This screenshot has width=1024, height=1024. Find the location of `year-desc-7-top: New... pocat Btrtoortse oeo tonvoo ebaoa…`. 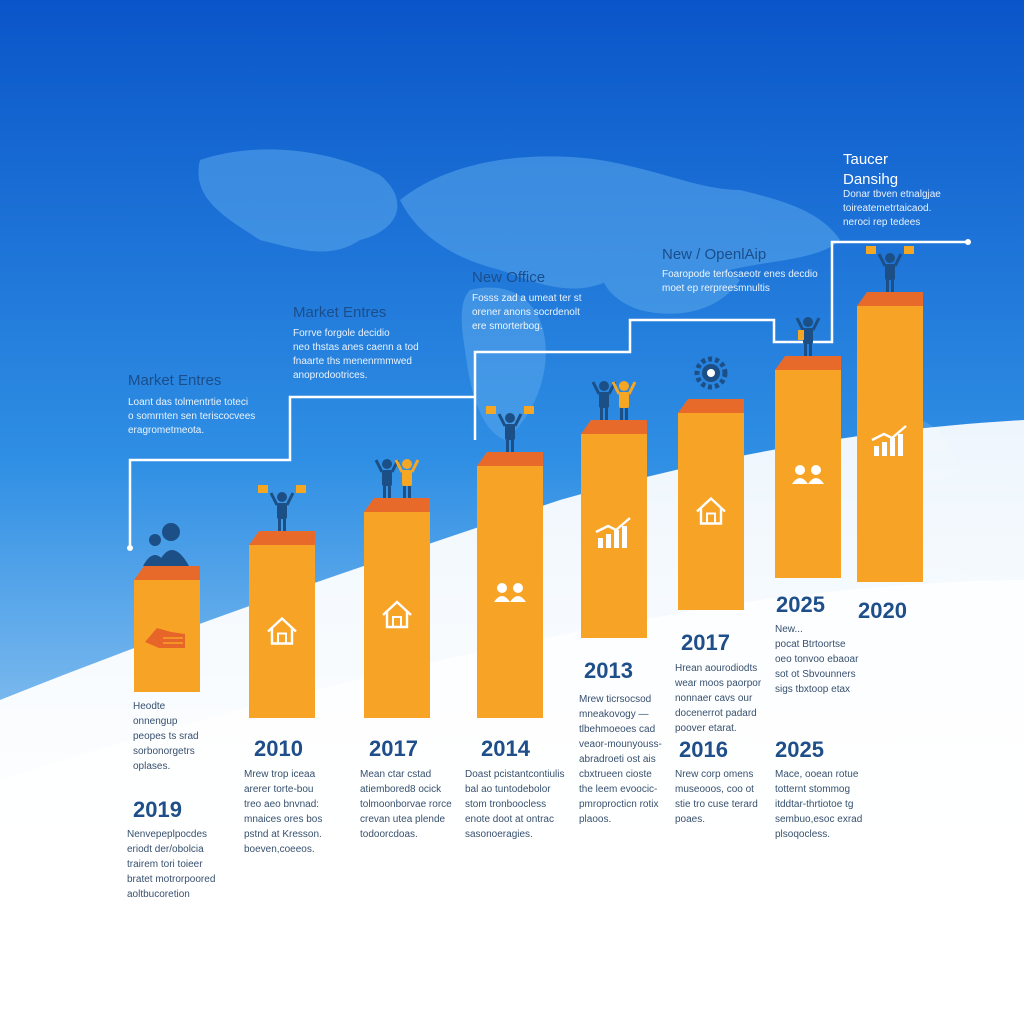

year-desc-7-top: New... pocat Btrtoortse oeo tonvoo ebaoa… is located at coordinates (817, 659).